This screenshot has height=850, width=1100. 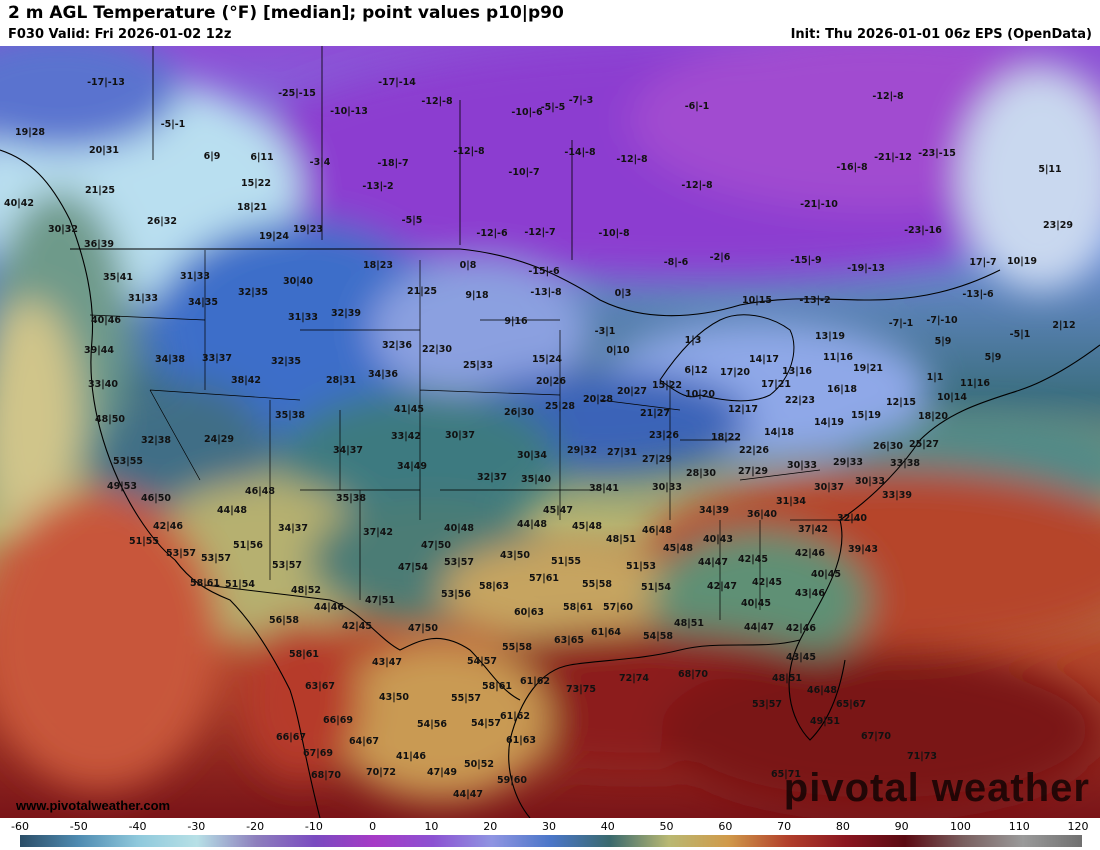 I want to click on point-value: 32|35, so click(x=253, y=292).